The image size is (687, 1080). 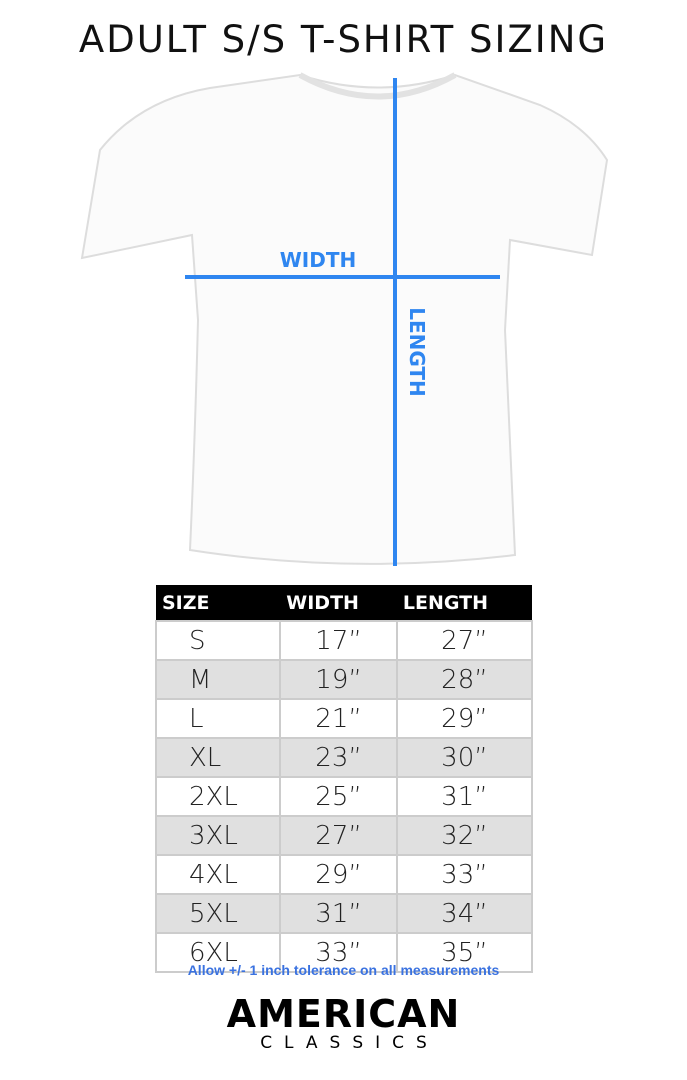 What do you see at coordinates (218, 757) in the screenshot?
I see `cell-size: XL` at bounding box center [218, 757].